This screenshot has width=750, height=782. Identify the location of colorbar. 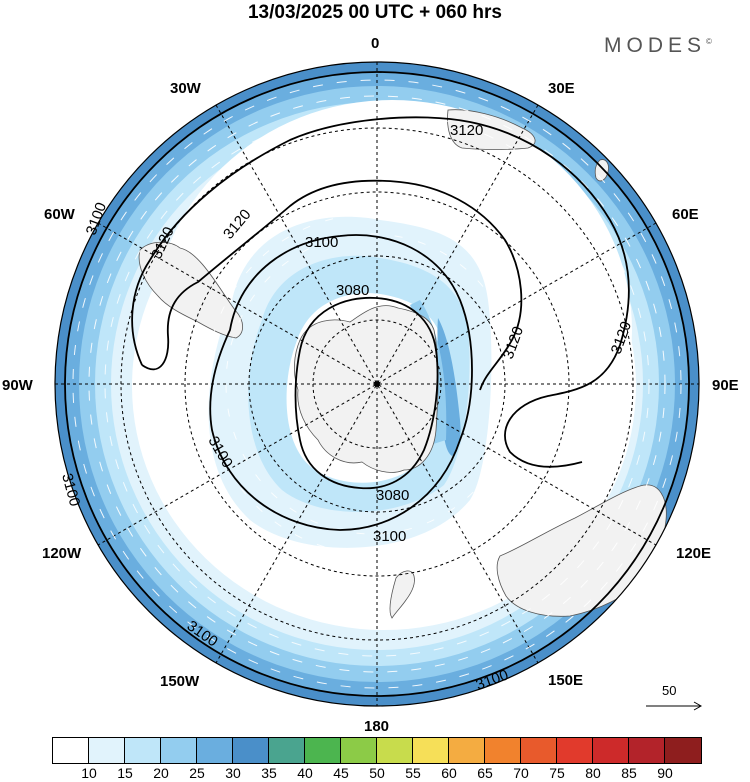
(377, 750).